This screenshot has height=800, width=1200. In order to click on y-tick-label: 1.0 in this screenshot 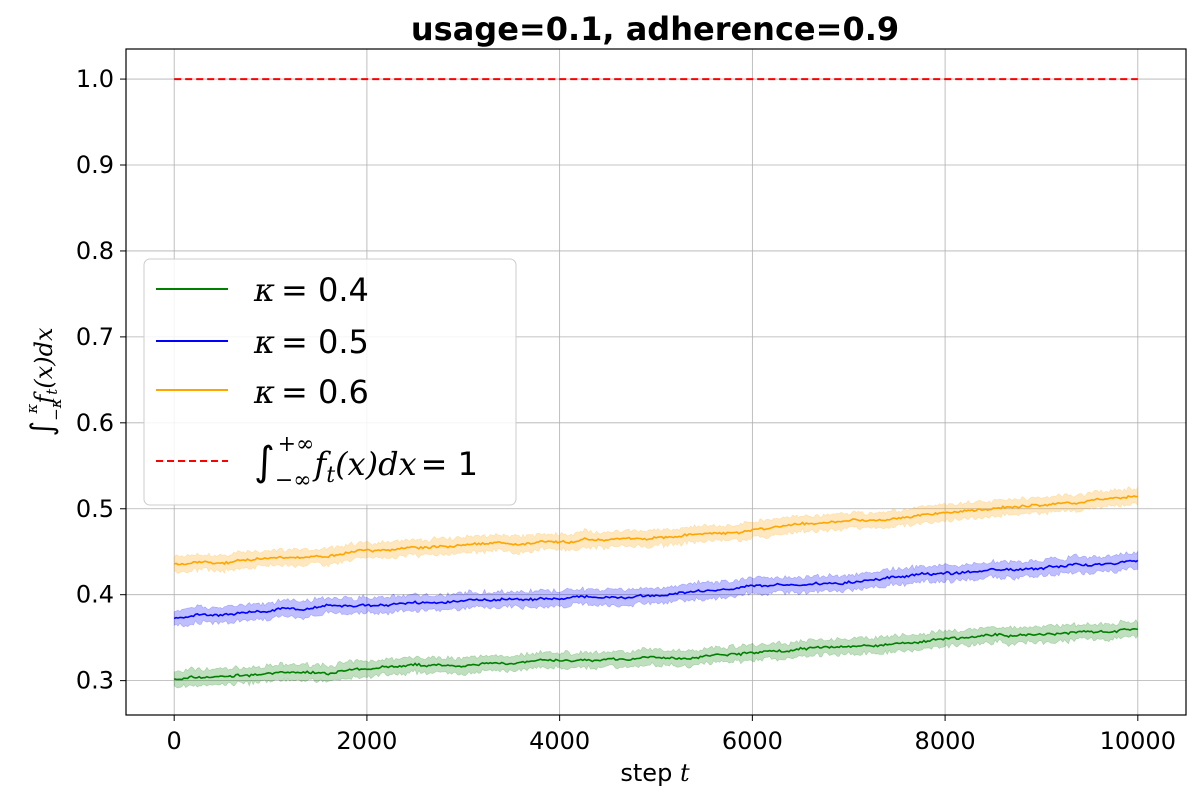, I will do `click(95, 79)`.